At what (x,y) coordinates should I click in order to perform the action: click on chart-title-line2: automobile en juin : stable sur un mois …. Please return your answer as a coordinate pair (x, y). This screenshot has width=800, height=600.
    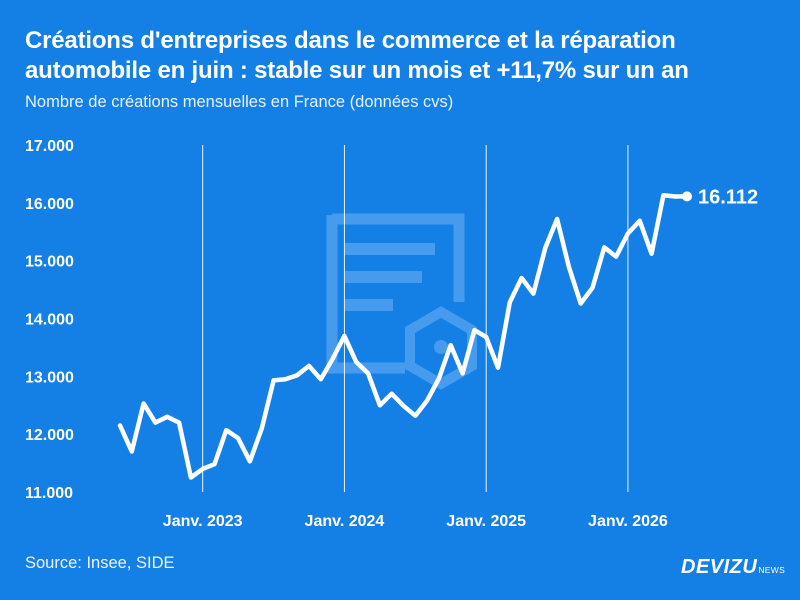
    Looking at the image, I should click on (357, 70).